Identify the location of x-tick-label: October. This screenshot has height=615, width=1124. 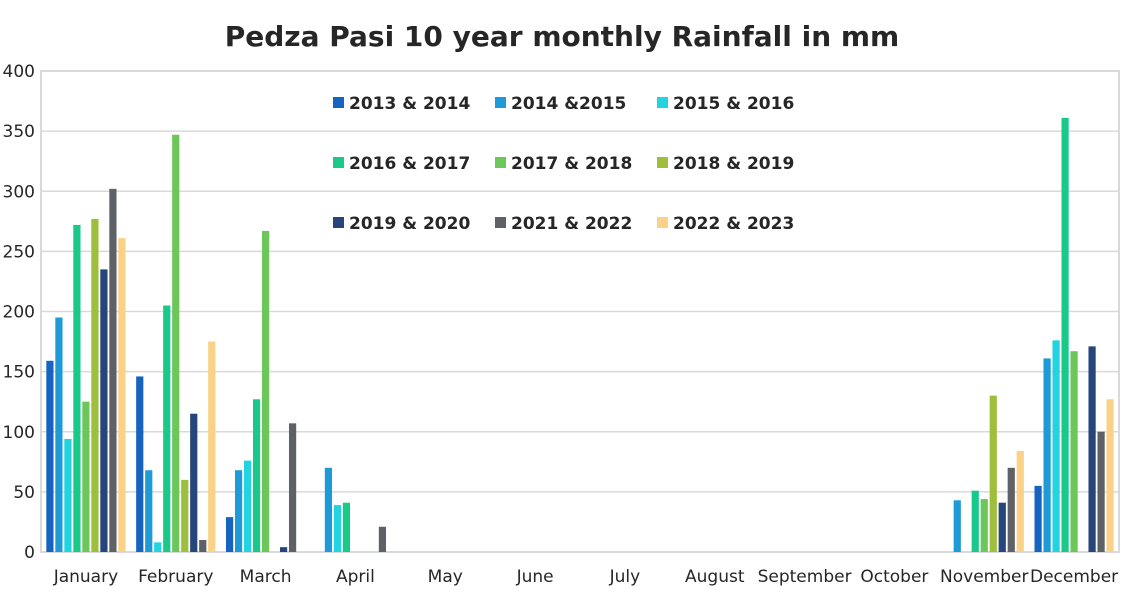
(894, 577).